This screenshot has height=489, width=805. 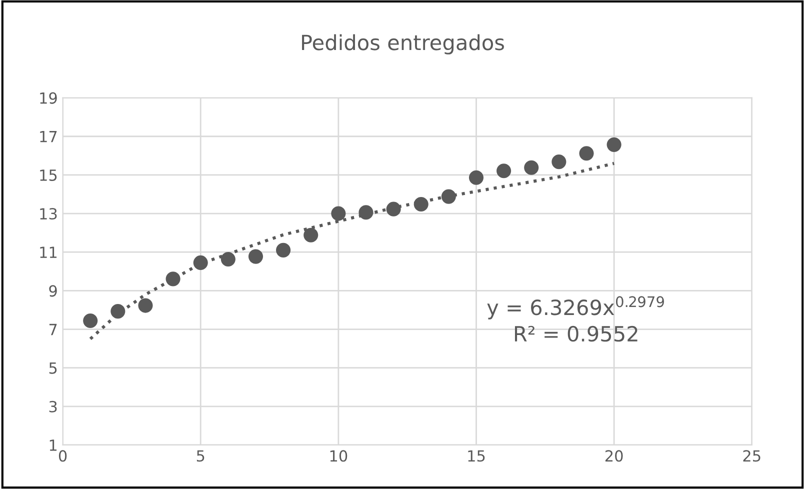 What do you see at coordinates (53, 406) in the screenshot?
I see `y-tick-label: 3` at bounding box center [53, 406].